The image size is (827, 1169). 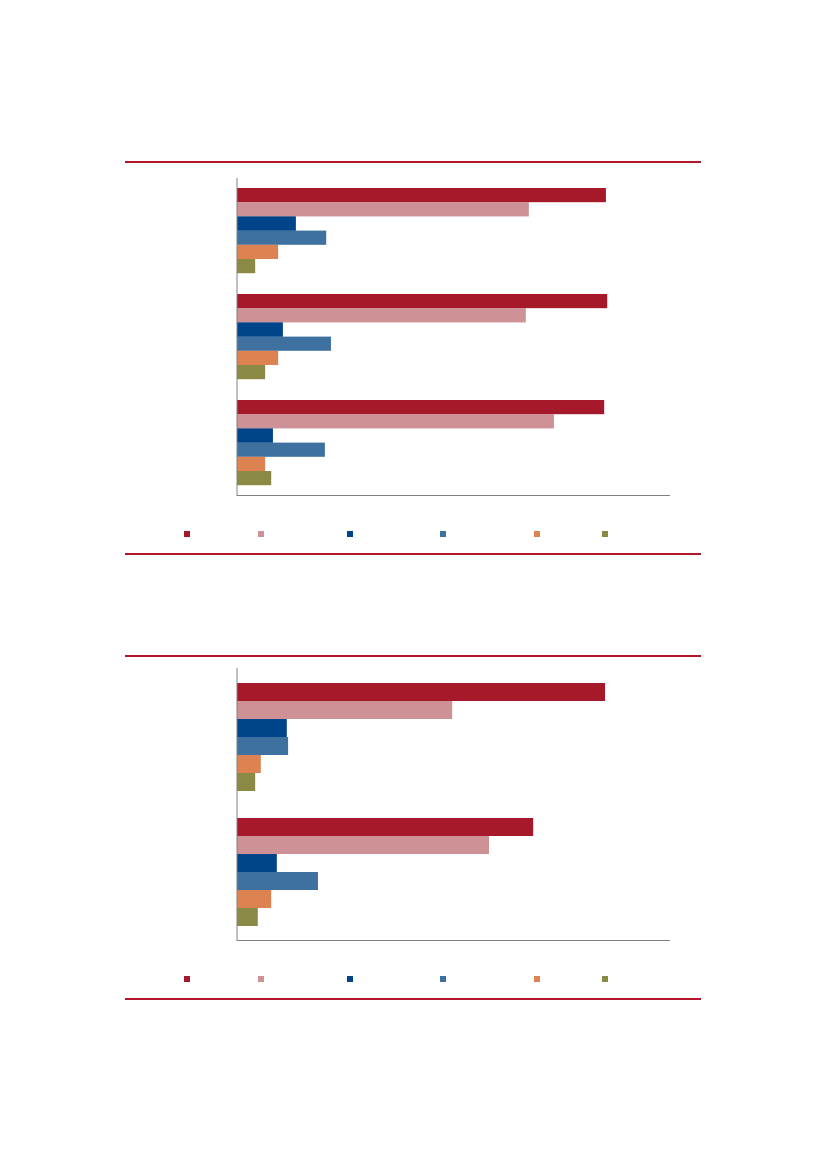 What do you see at coordinates (413, 162) in the screenshot?
I see `chart1-top-rule` at bounding box center [413, 162].